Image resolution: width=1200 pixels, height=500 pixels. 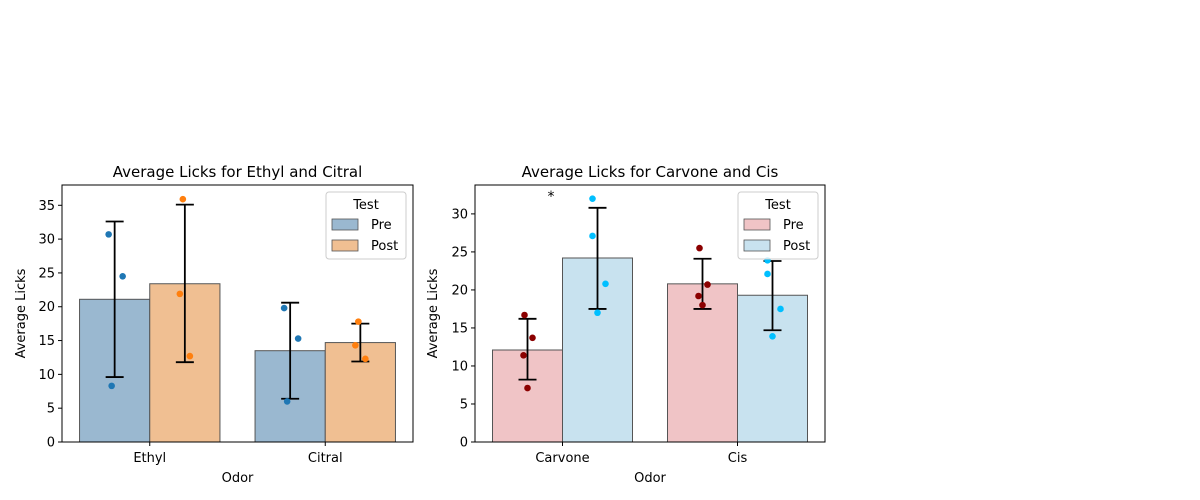 I want to click on y-axis-ticks: 0 5 10 15 20 25 30, so click(x=463, y=329).